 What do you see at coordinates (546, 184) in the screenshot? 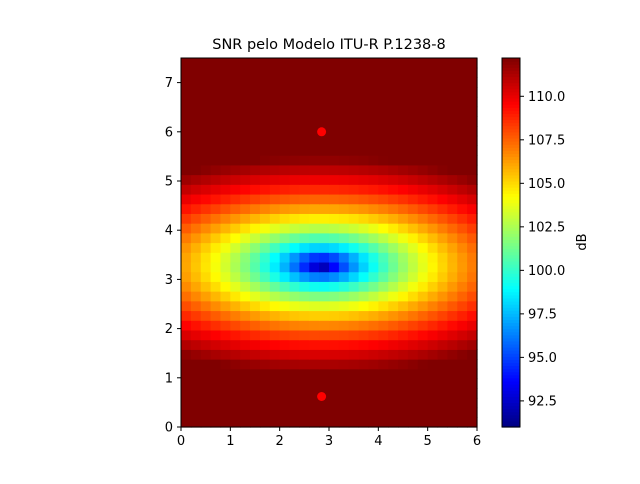
I see `colorbar-tick-label: 105.0` at bounding box center [546, 184].